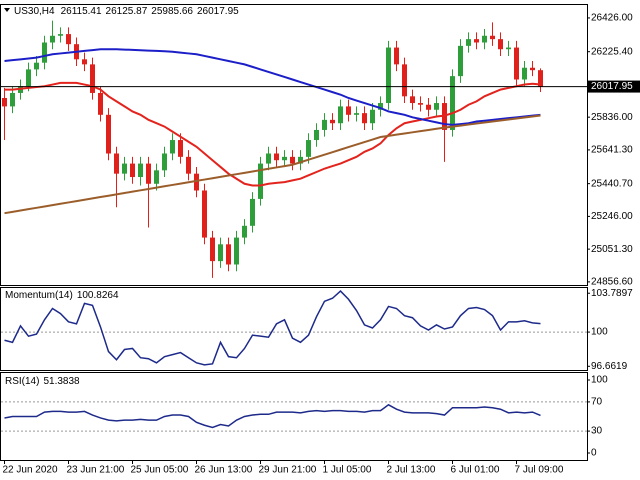 This screenshot has height=480, width=640. What do you see at coordinates (30, 470) in the screenshot?
I see `x-tick-label: 22 Jun 2020` at bounding box center [30, 470].